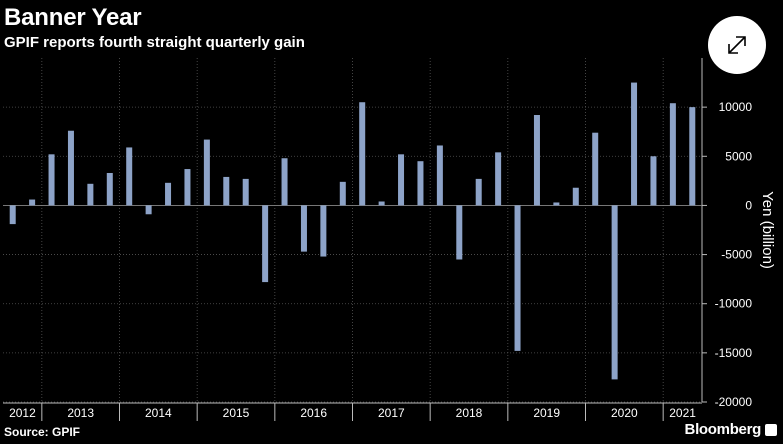  What do you see at coordinates (723, 429) in the screenshot?
I see `brand-name: Bloomberg` at bounding box center [723, 429].